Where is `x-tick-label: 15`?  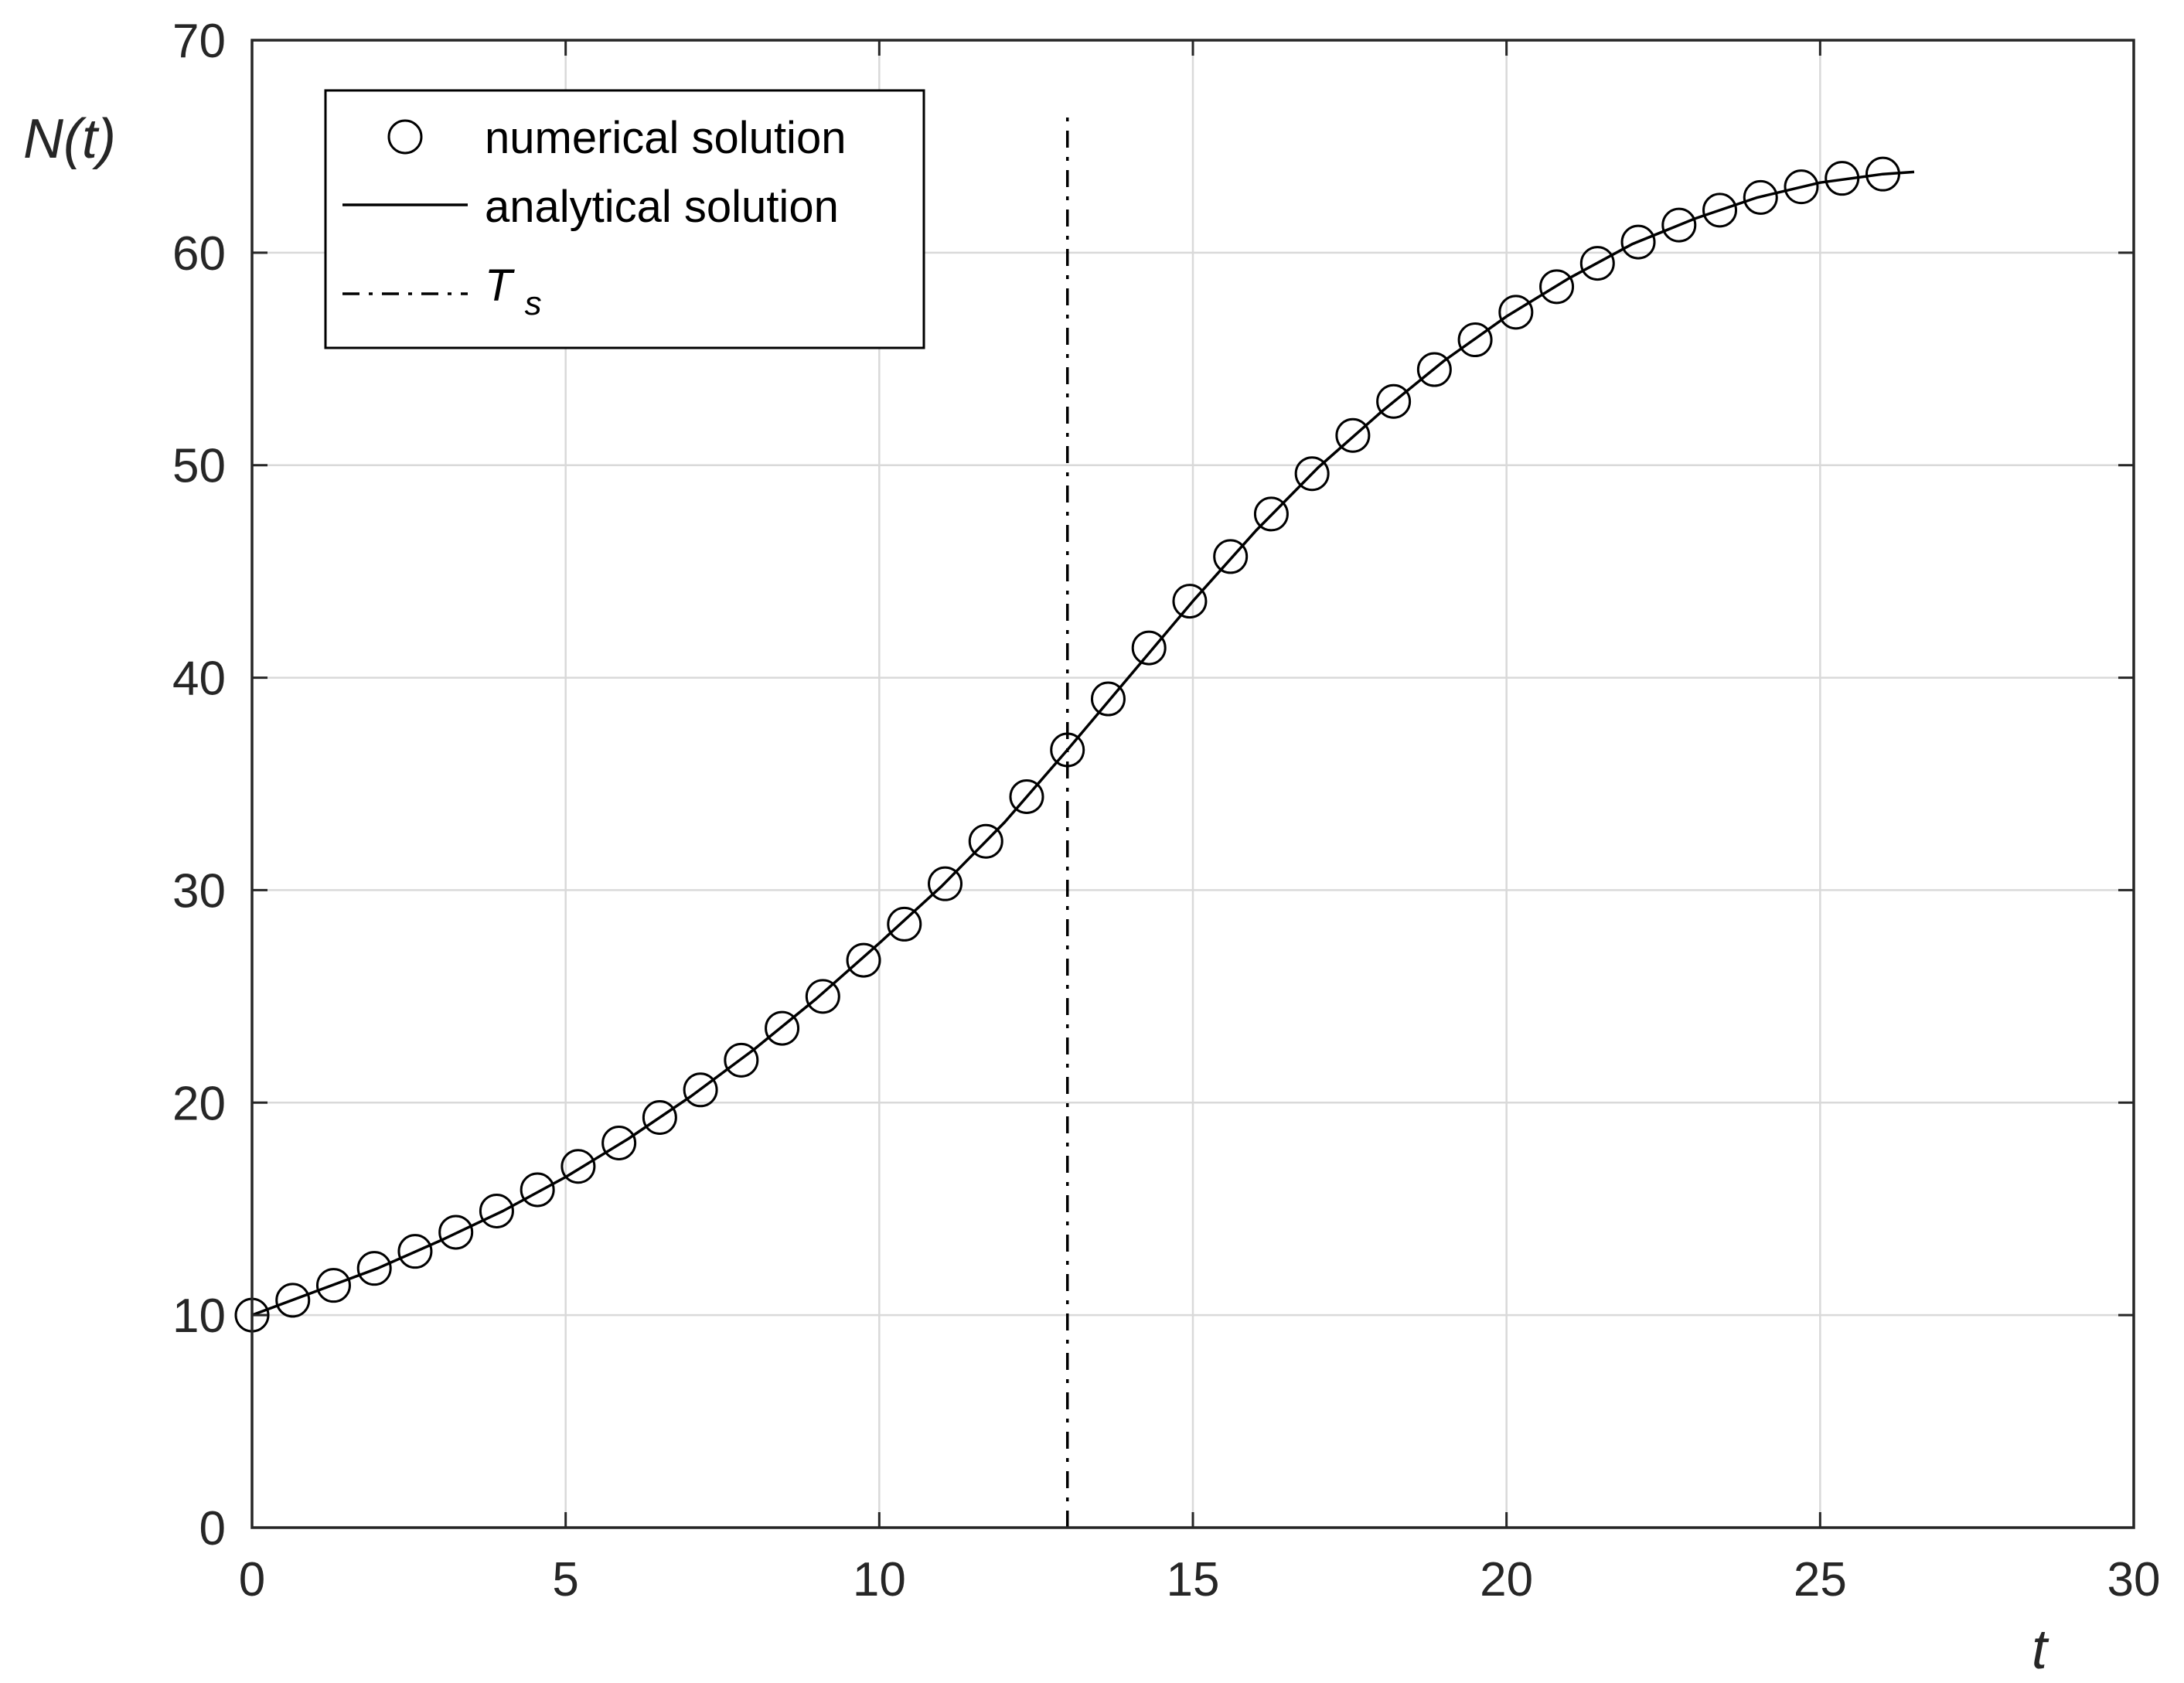
x-tick-label: 15 is located at coordinates (1193, 1579).